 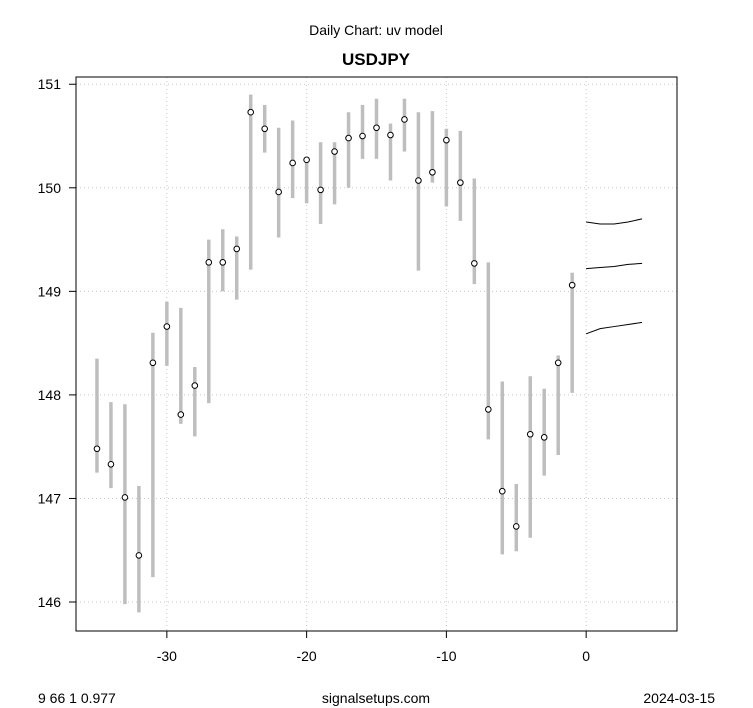 I want to click on chart-subtitle: Daily Chart: uv model, so click(x=376, y=30).